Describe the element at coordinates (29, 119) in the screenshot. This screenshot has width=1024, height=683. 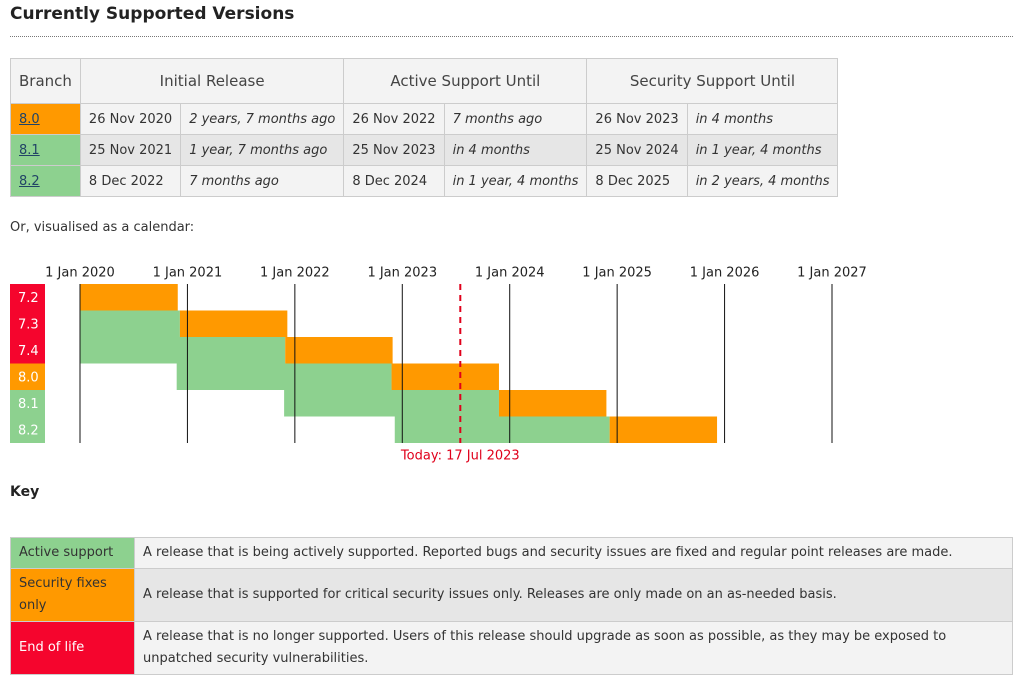
I see `branch-link: 8.0` at that location.